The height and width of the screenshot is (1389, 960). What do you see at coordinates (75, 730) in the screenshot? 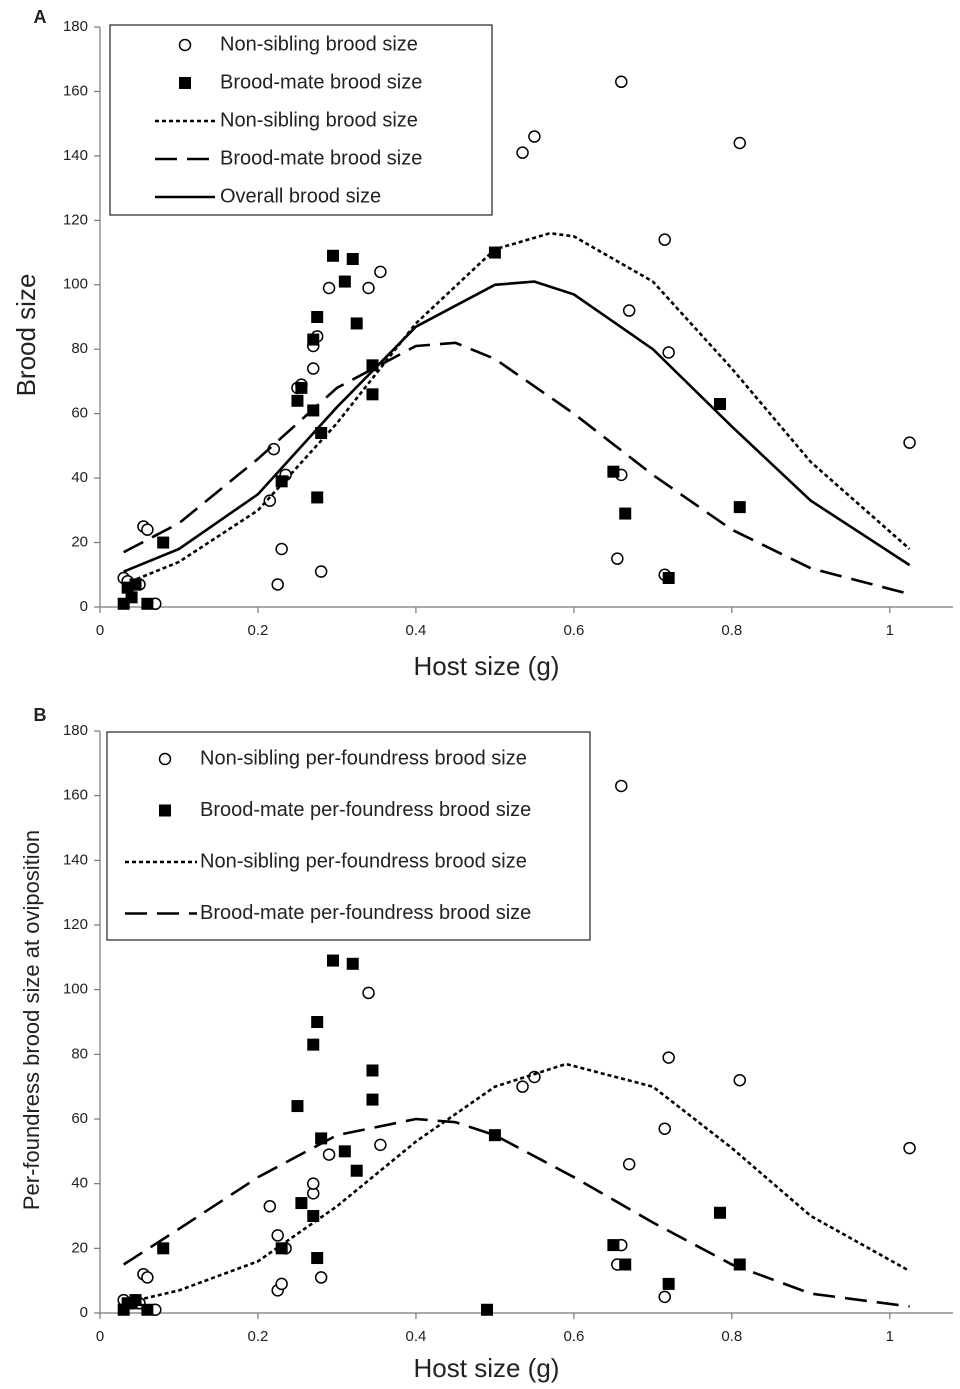
I see `y-tick-label: 180` at bounding box center [75, 730].